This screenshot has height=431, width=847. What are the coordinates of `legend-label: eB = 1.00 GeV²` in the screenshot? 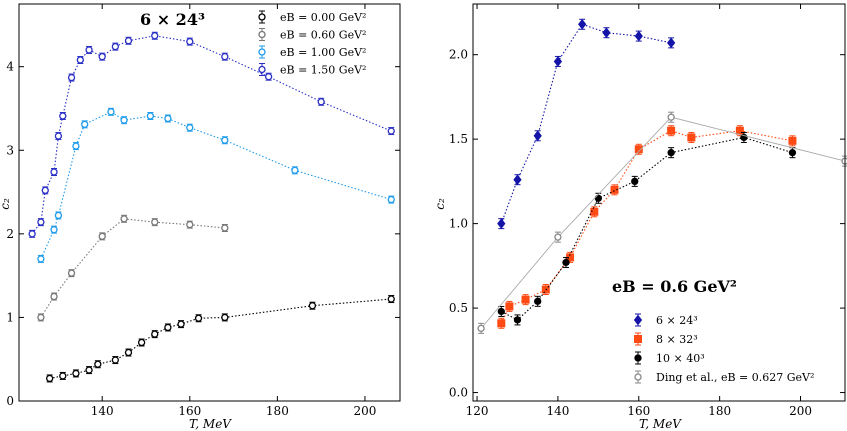 It's located at (323, 52).